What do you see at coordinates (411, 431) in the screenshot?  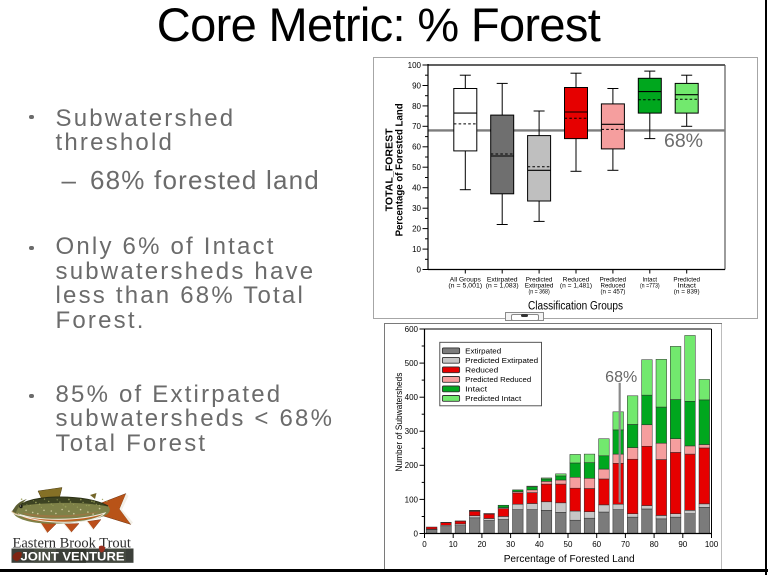 I see `svg-text: 300` at bounding box center [411, 431].